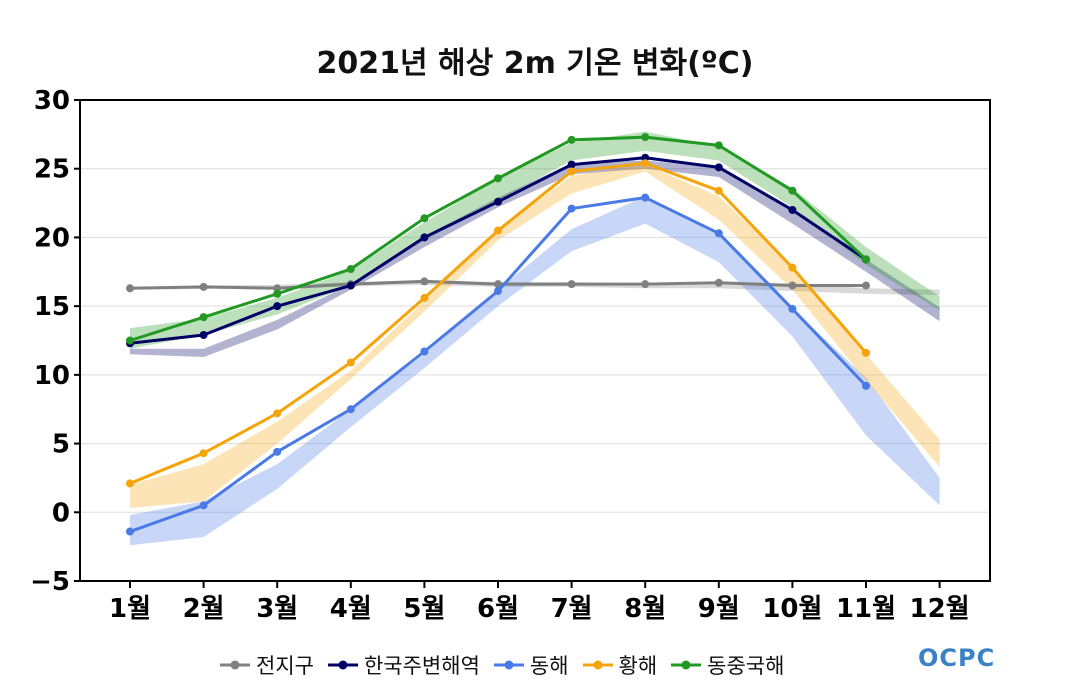 The width and height of the screenshot is (1070, 700). Describe the element at coordinates (421, 666) in the screenshot. I see `legend-label: 한국주변해역` at that location.